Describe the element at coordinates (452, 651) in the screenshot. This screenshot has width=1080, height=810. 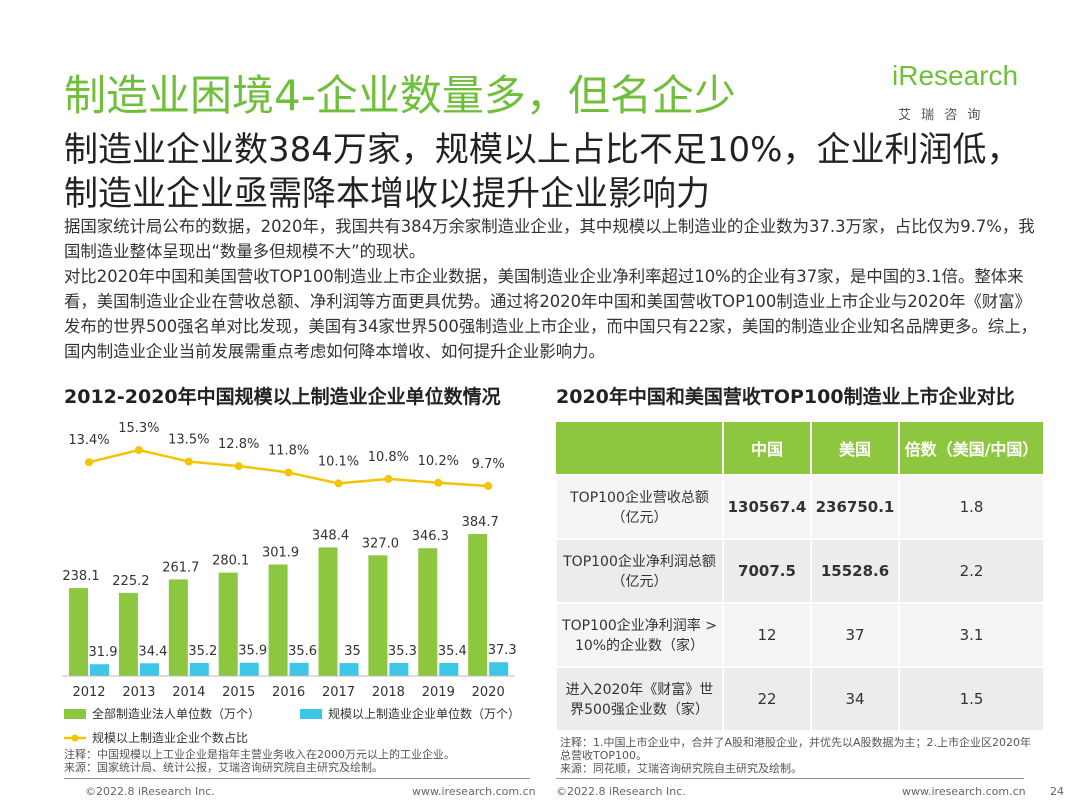
I see `value-label: 35.4` at that location.